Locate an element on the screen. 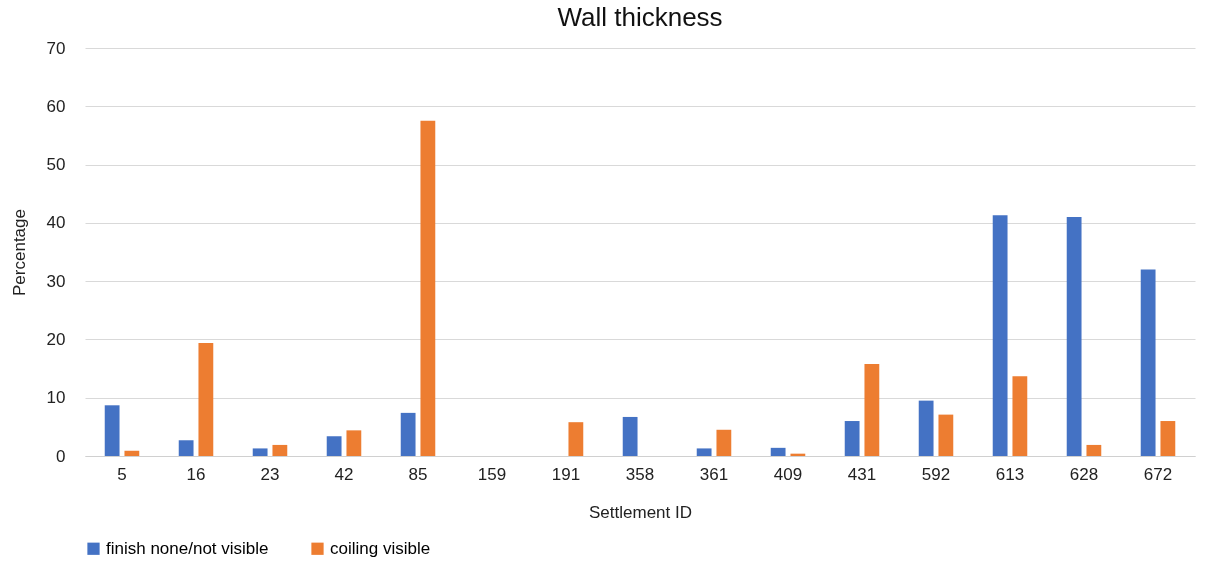 The height and width of the screenshot is (586, 1211). x-axis-title: Settlement ID is located at coordinates (640, 512).